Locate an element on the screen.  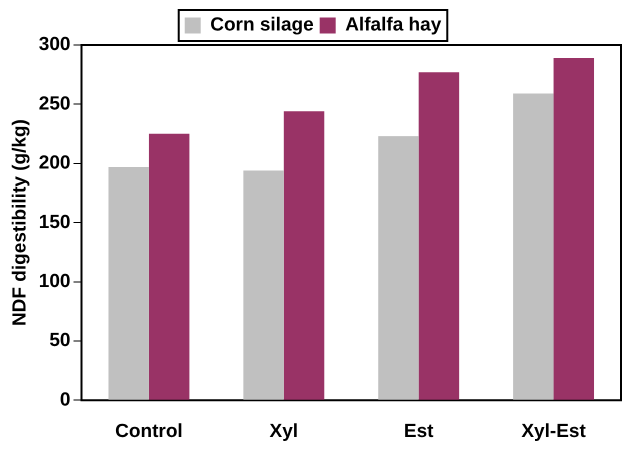
y-tick-label: 250 is located at coordinates (54, 103).